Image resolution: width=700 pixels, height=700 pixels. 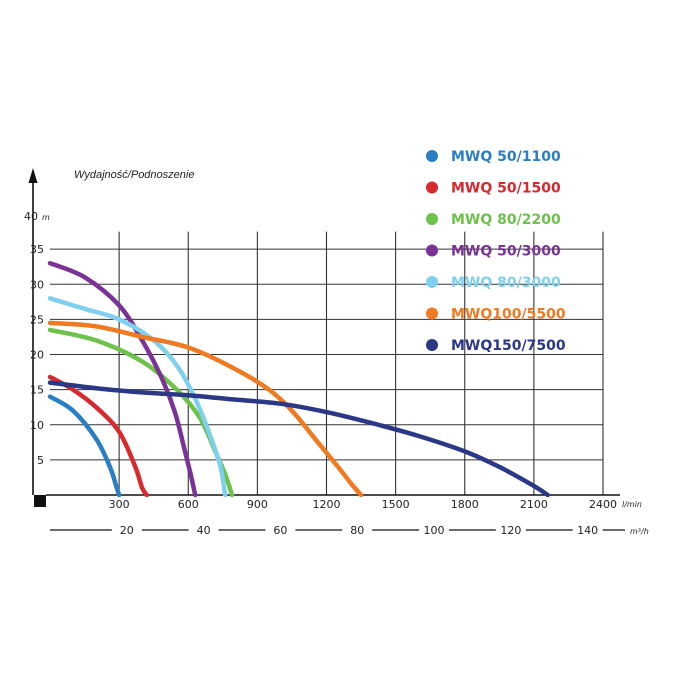 What do you see at coordinates (632, 504) in the screenshot?
I see `x-unit-label: l/min` at bounding box center [632, 504].